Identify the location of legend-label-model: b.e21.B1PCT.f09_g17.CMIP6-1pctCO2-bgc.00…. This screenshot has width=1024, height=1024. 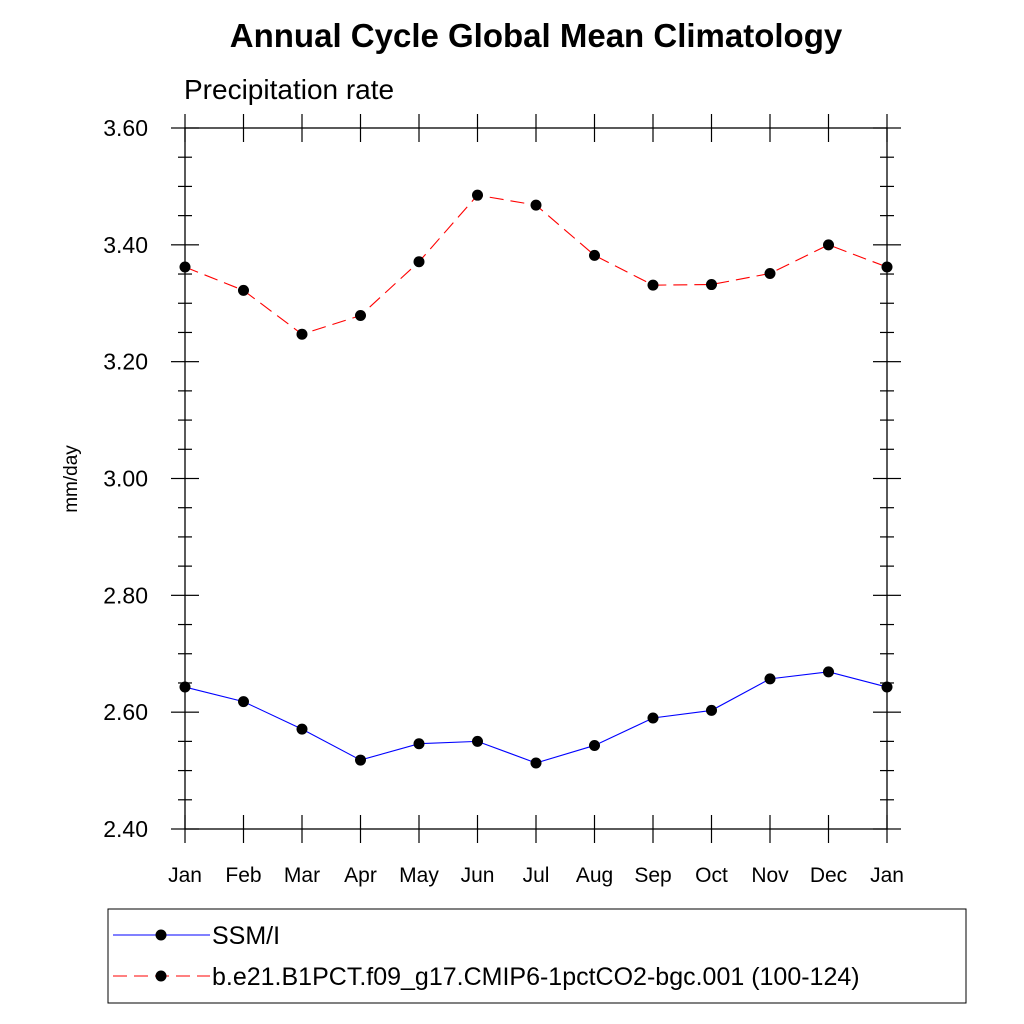
(536, 977).